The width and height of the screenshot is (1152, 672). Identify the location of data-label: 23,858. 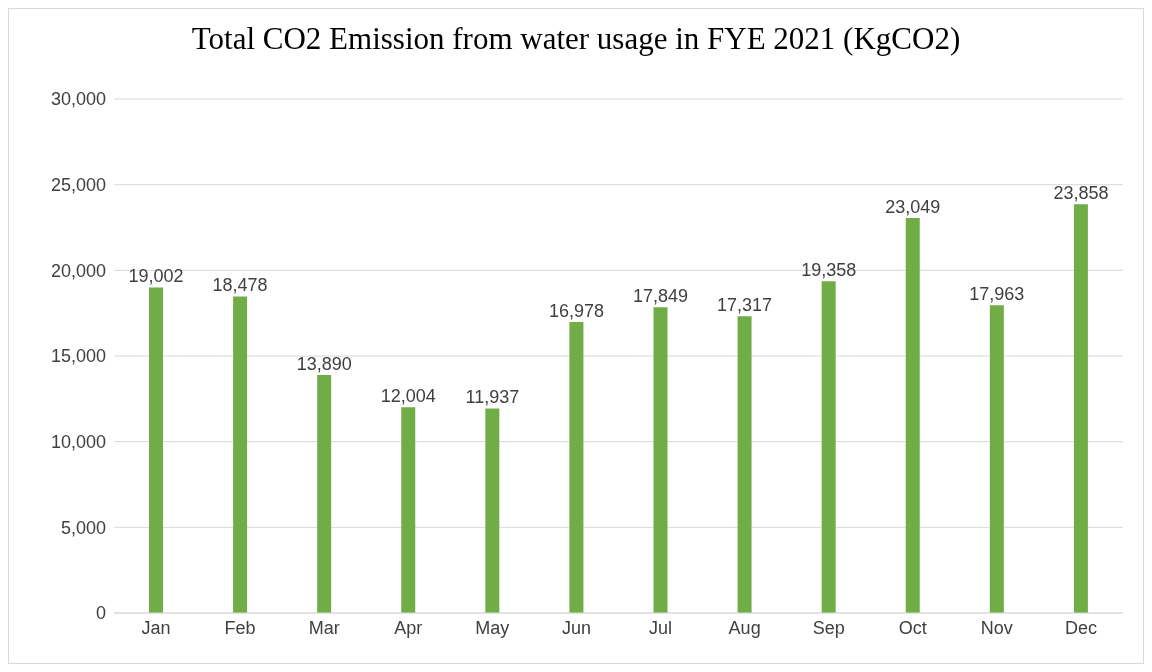
(1081, 193).